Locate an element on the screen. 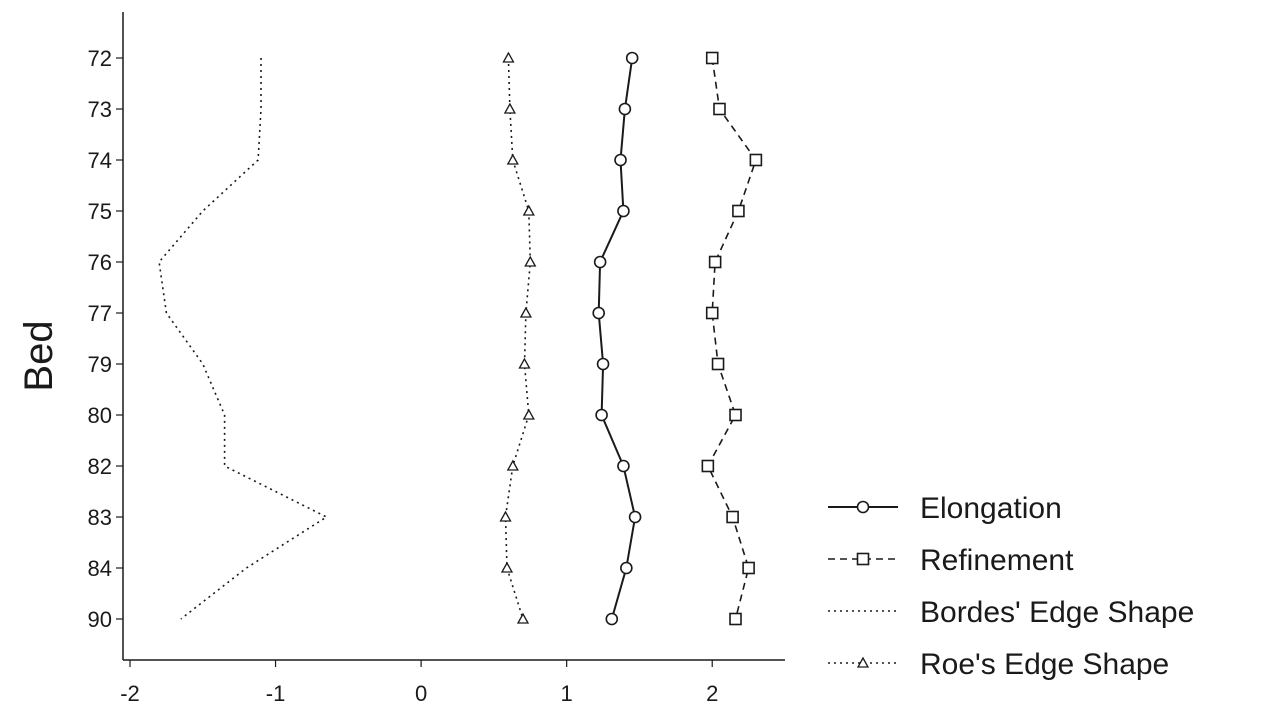  y-tick-label: 83 is located at coordinates (100, 517).